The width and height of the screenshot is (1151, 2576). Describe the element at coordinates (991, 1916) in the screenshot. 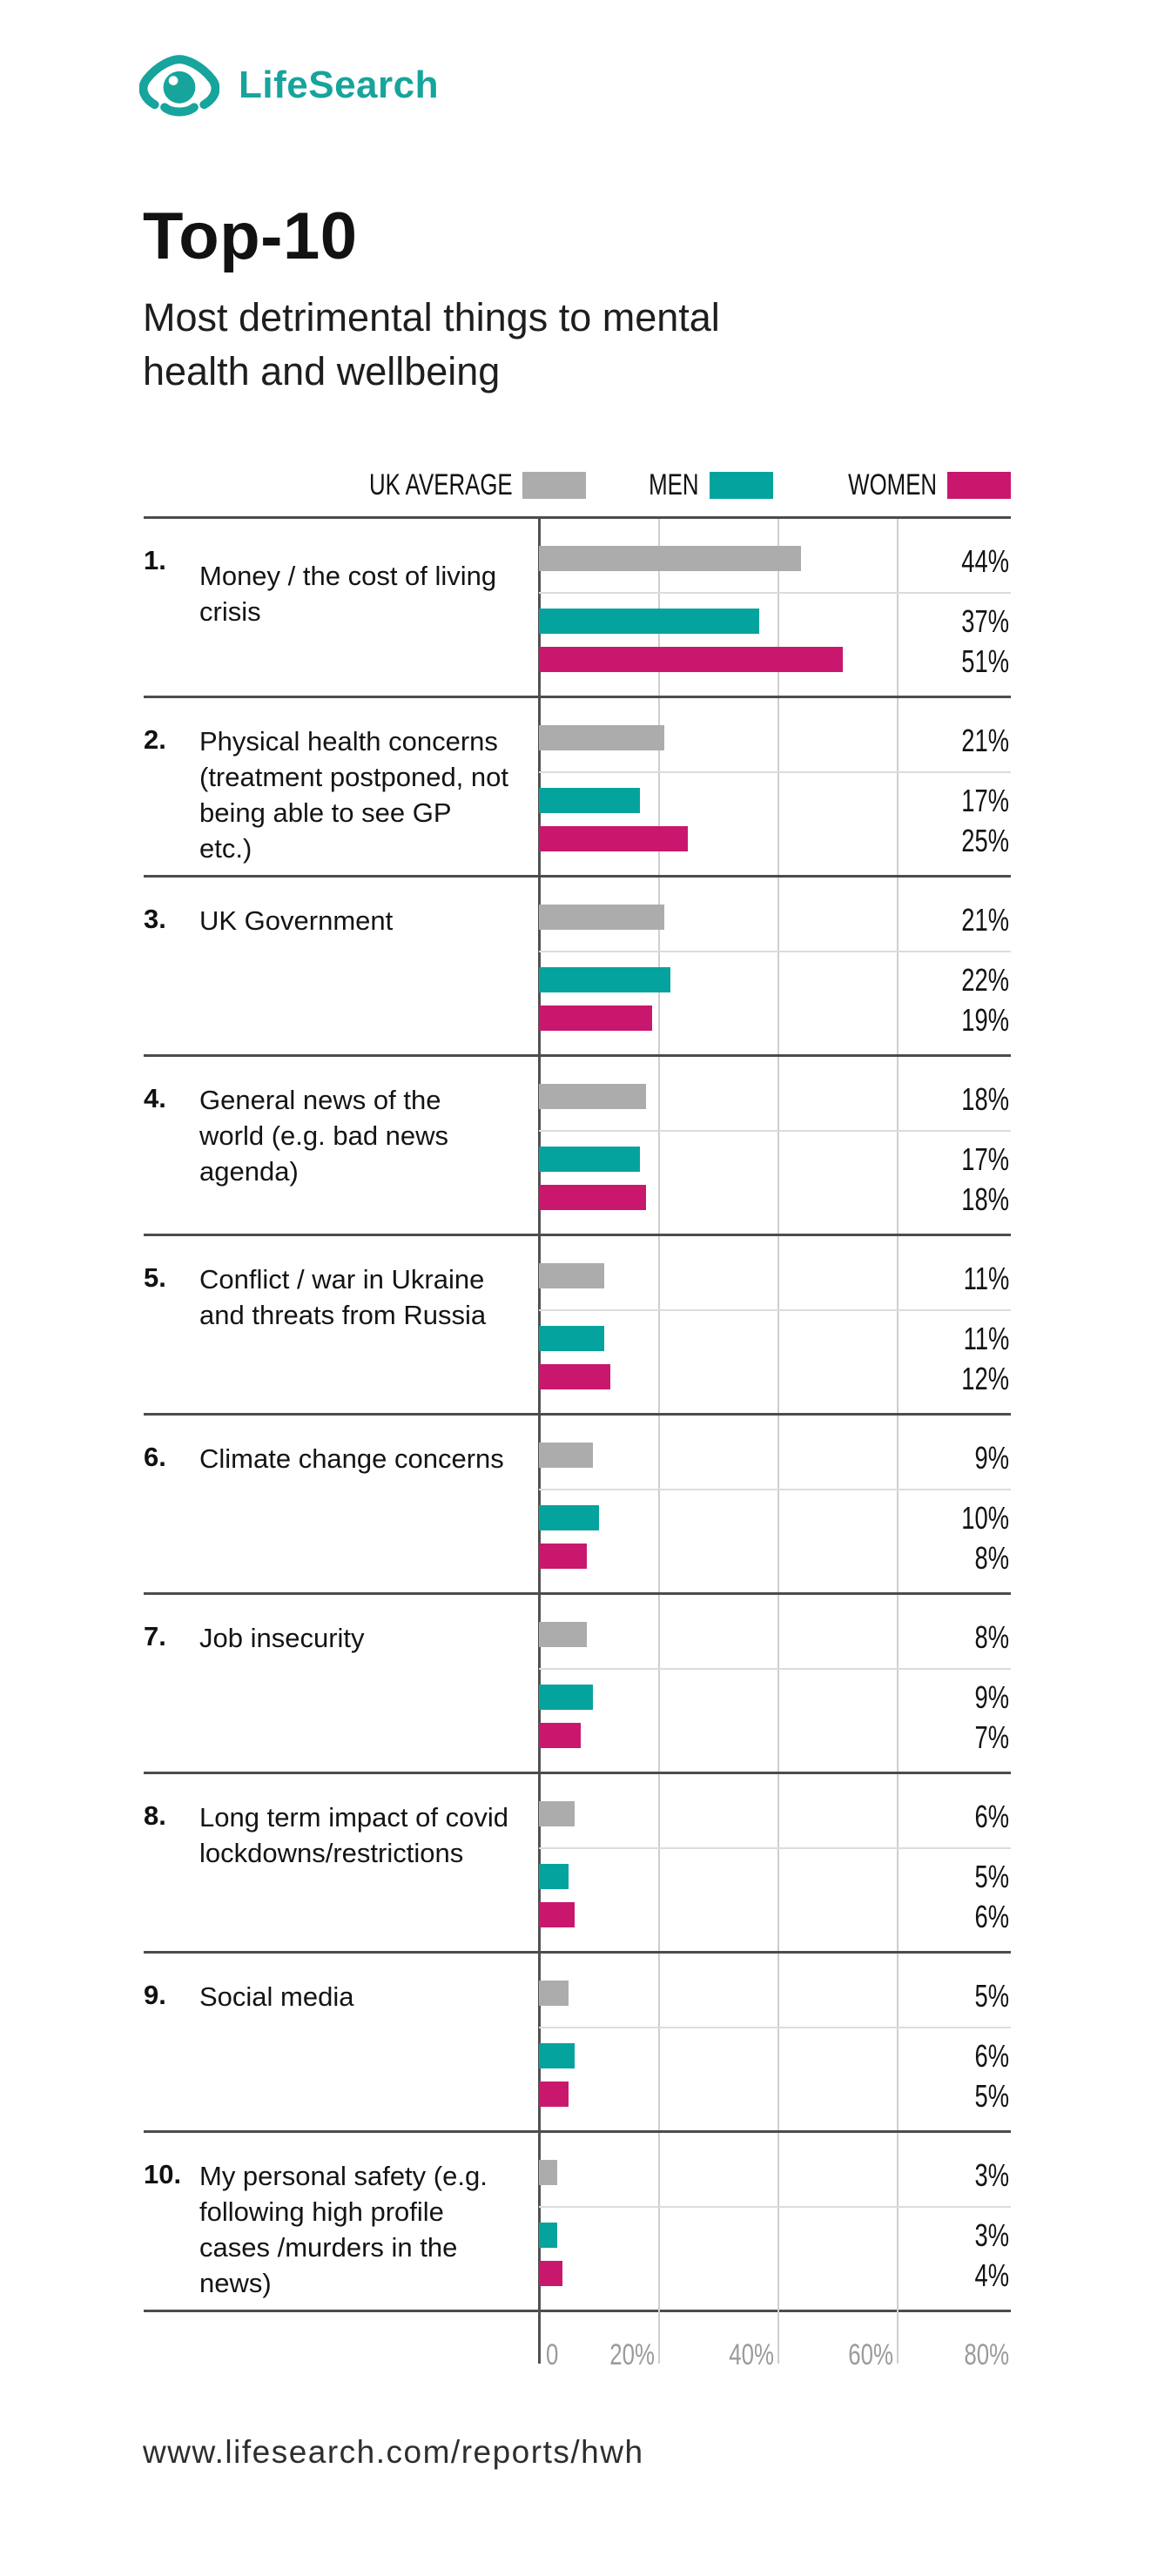

I see `value-women: 6%` at that location.